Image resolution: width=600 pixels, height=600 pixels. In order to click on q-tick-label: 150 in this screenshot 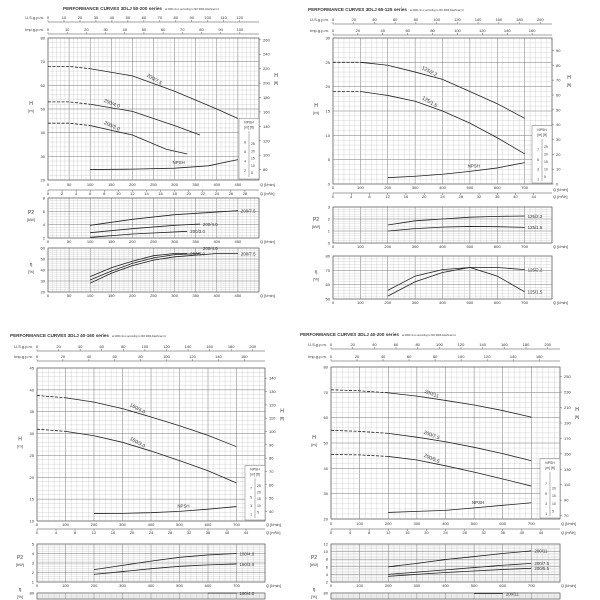, I will do `click(111, 184)`.